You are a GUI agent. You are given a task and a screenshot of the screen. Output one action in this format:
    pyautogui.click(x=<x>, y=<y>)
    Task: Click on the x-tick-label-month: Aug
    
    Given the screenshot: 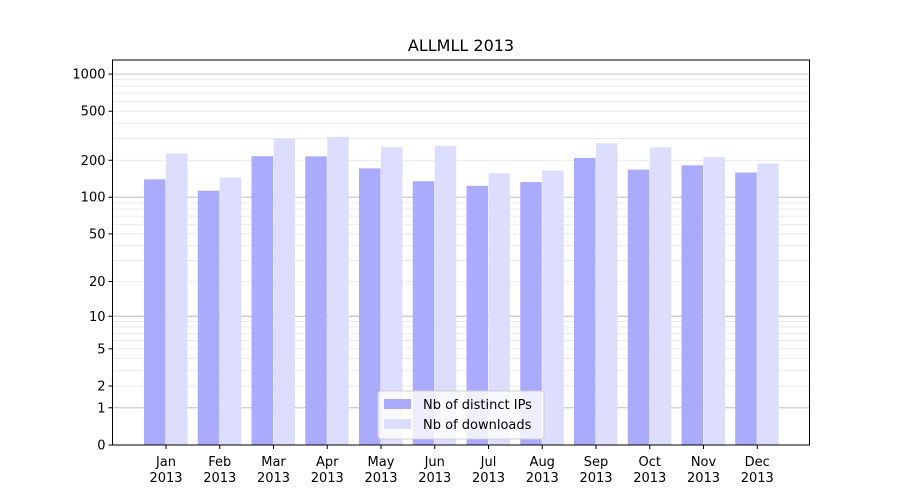 What is the action you would take?
    pyautogui.click(x=542, y=462)
    